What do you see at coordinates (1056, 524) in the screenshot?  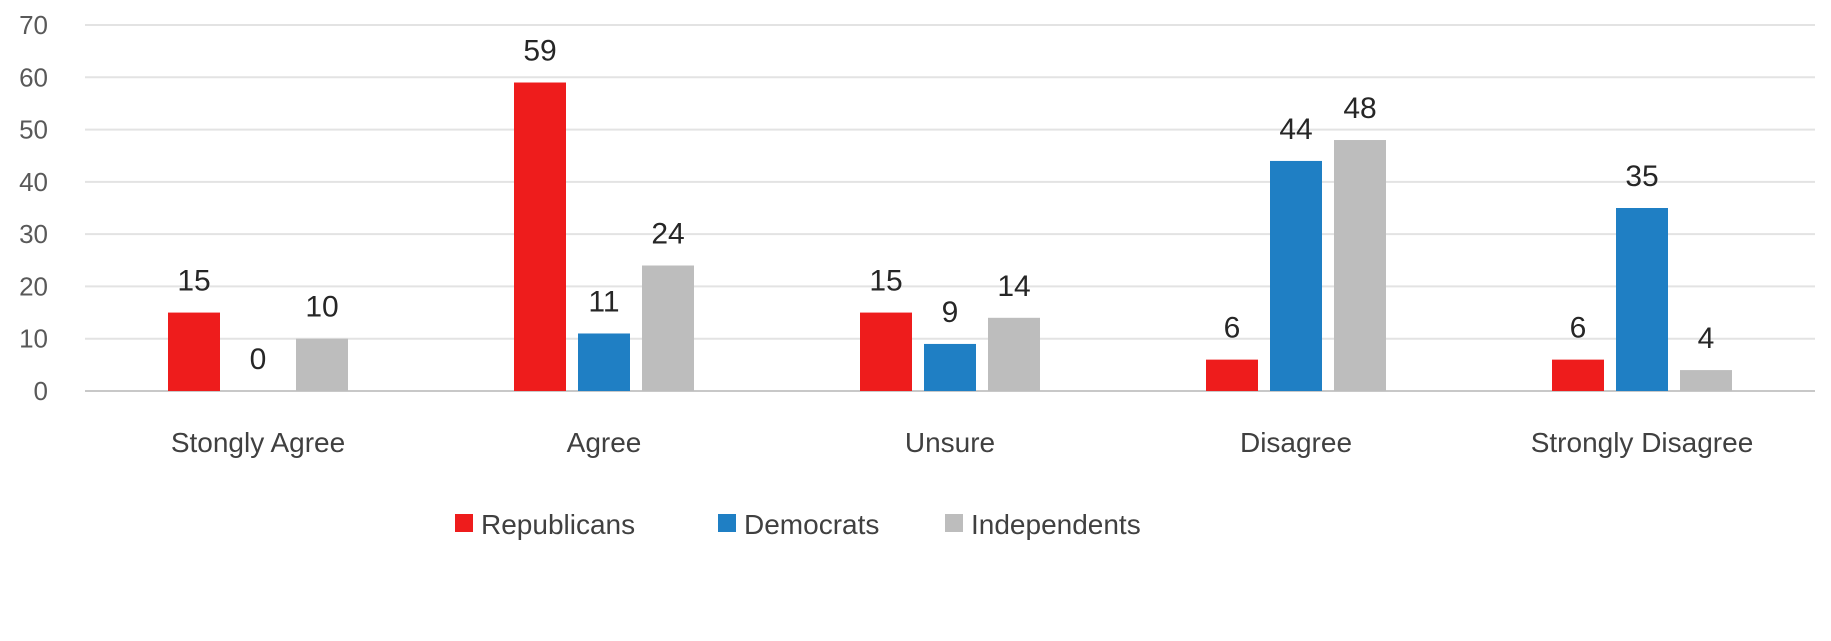 I see `legend-label-independents: Independents` at bounding box center [1056, 524].